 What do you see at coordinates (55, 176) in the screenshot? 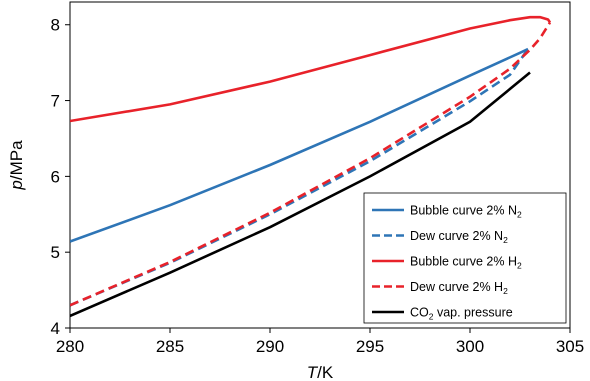
I see `y-tick-label: 6` at bounding box center [55, 176].